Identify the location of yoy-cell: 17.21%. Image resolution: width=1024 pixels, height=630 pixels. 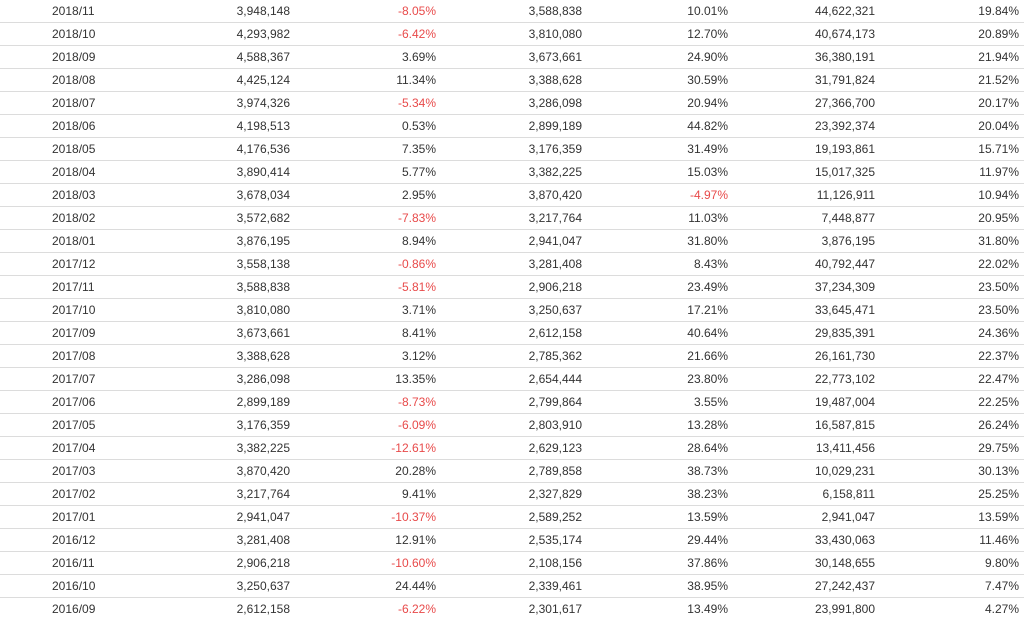
(655, 310).